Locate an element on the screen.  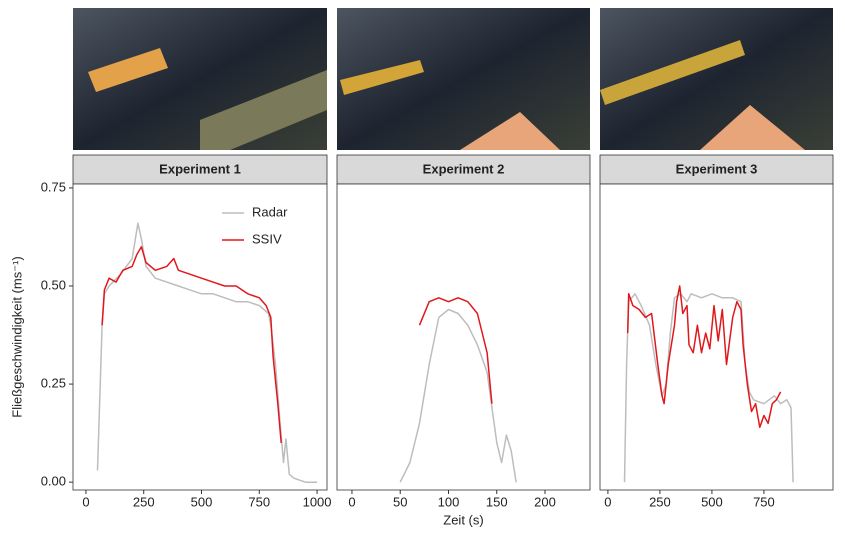
y-tick-label: 0.00 is located at coordinates (53, 481).